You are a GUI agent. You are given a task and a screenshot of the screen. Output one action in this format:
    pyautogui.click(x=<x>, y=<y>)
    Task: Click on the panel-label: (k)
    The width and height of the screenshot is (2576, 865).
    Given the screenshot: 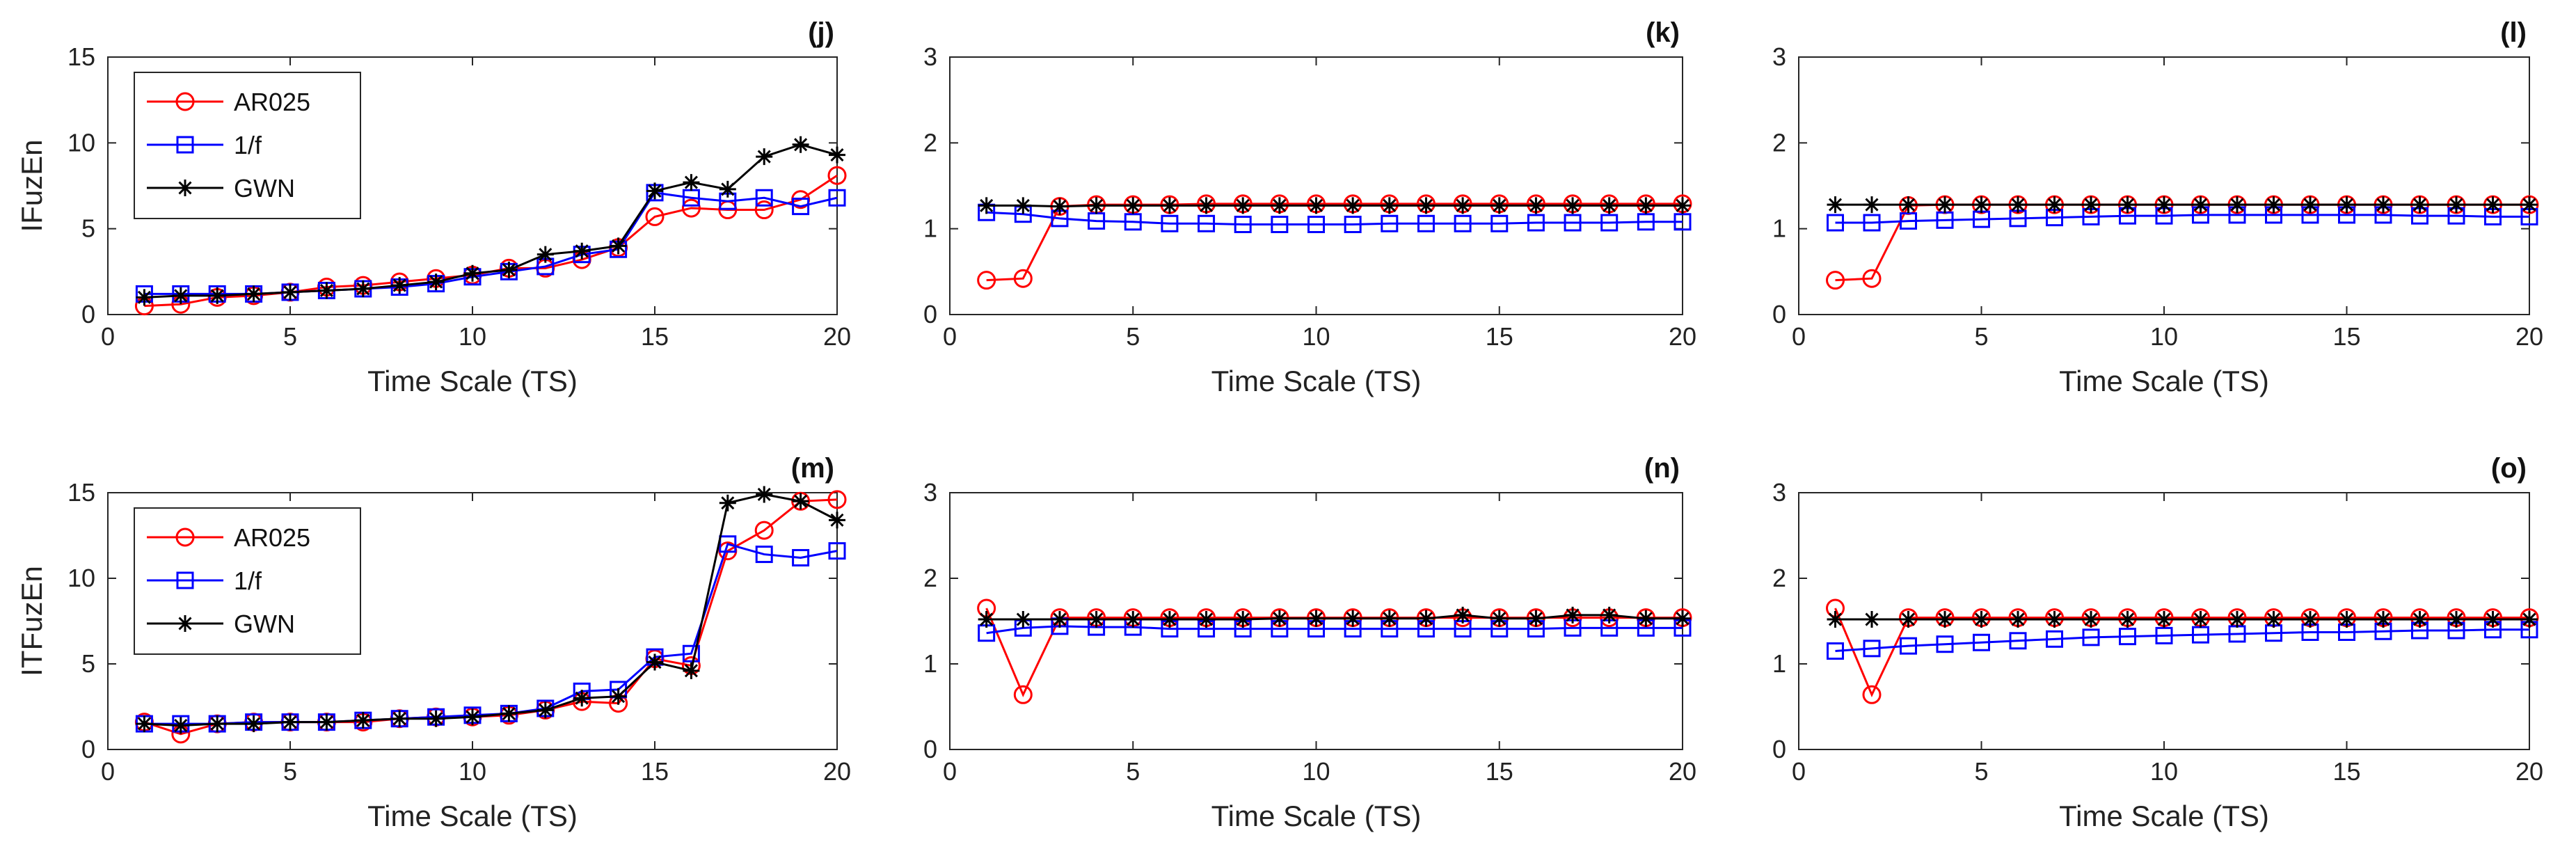 What is the action you would take?
    pyautogui.click(x=1663, y=32)
    